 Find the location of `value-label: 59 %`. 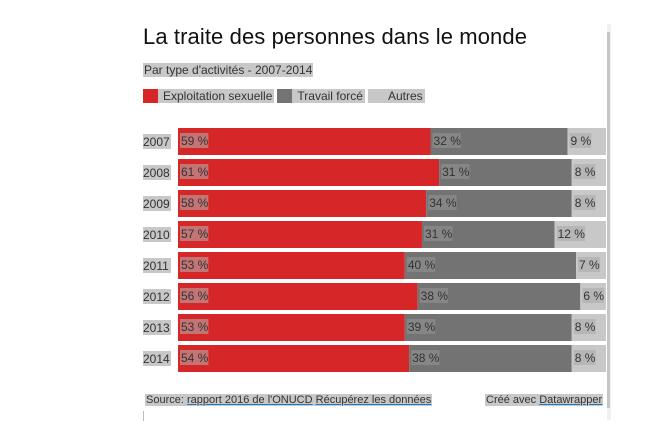

value-label: 59 % is located at coordinates (195, 141).